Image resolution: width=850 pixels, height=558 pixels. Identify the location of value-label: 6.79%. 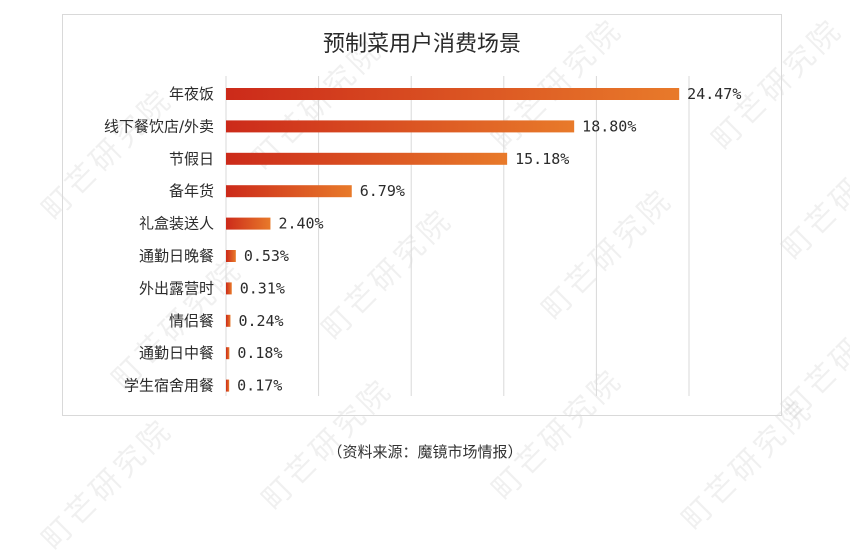
(382, 191).